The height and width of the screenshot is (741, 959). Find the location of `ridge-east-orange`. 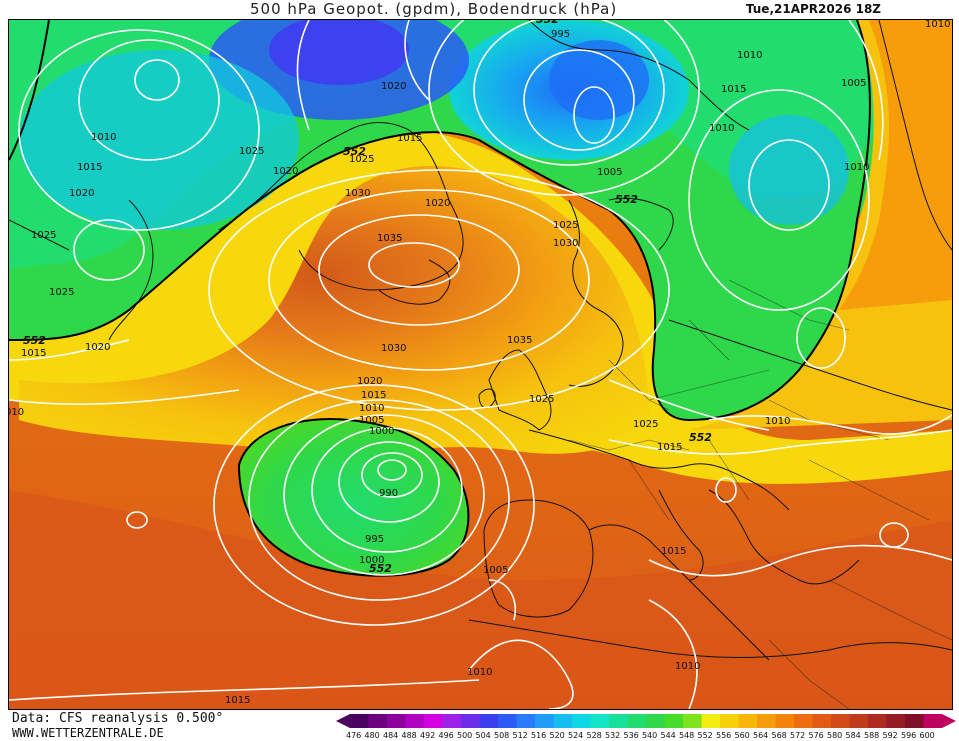

ridge-east-orange is located at coordinates (895, 165).